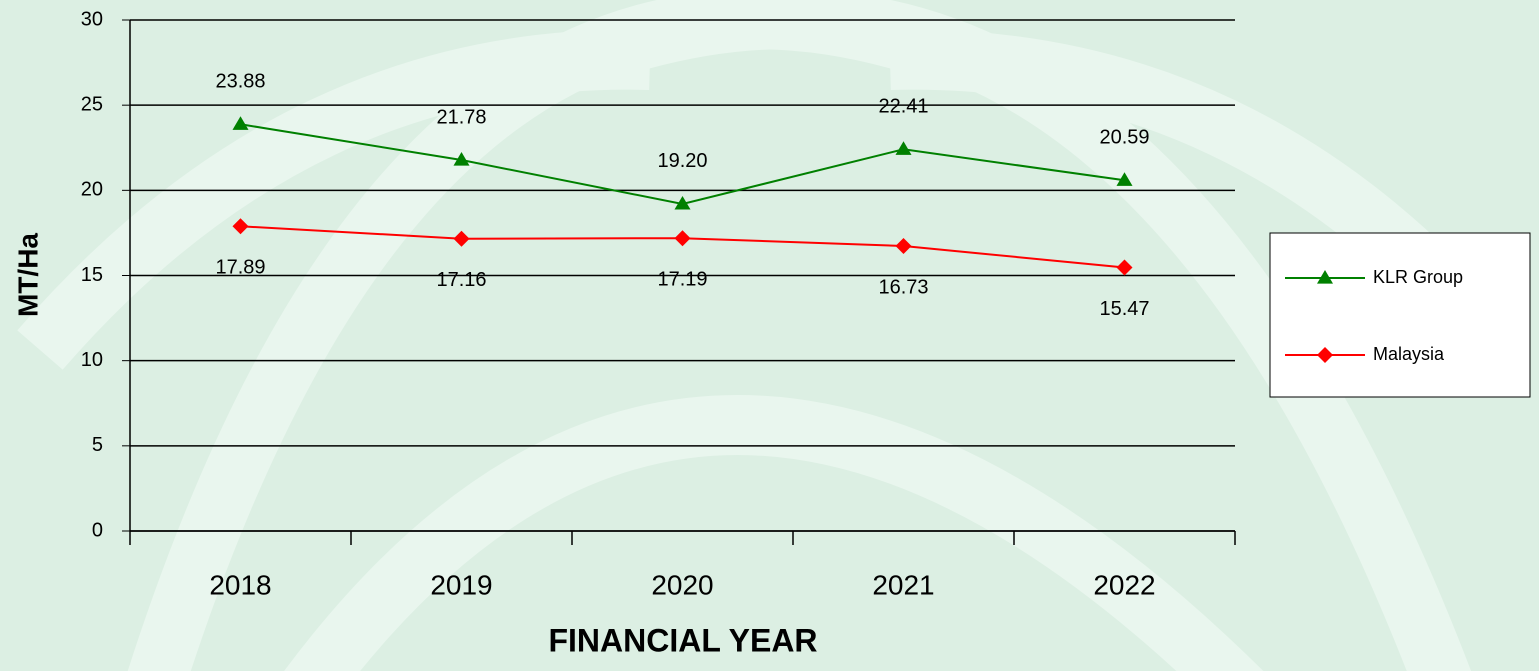 Image resolution: width=1539 pixels, height=671 pixels. Describe the element at coordinates (461, 117) in the screenshot. I see `data-label: 21.78` at that location.